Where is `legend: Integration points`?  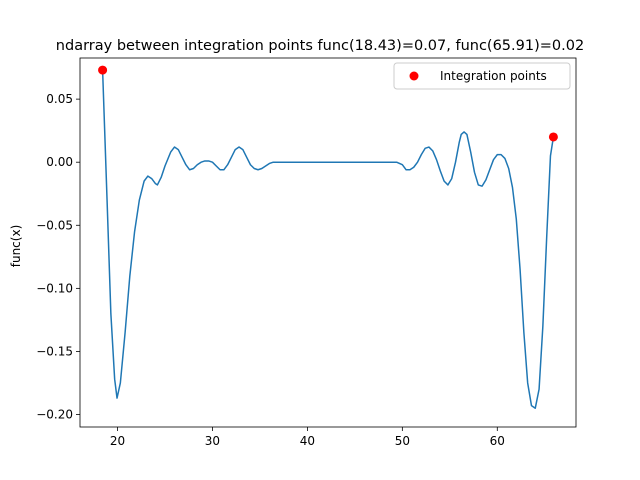 legend: Integration points is located at coordinates (482, 76).